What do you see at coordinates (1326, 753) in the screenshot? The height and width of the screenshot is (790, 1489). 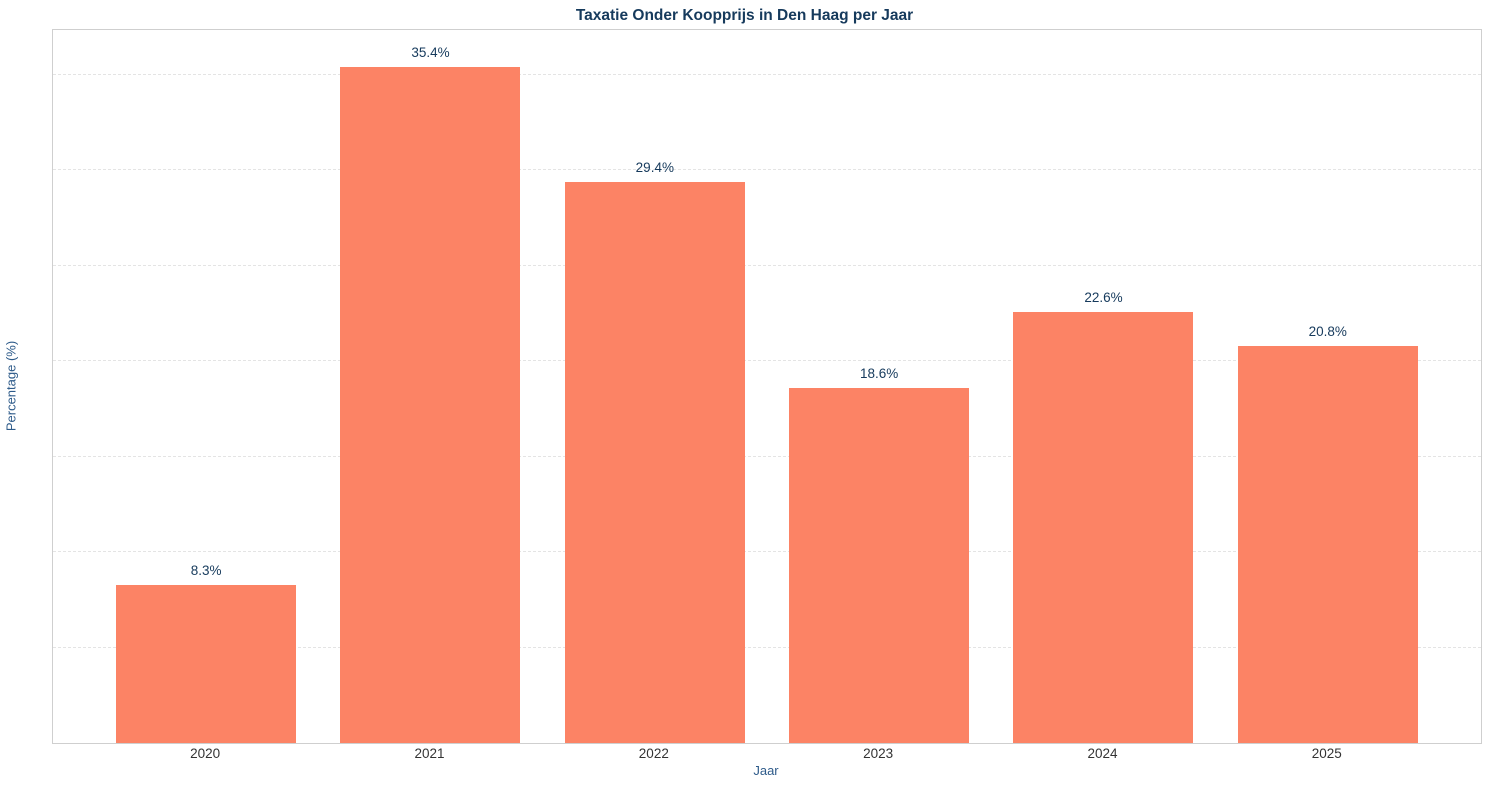 I see `x-tick-label: 2025` at bounding box center [1326, 753].